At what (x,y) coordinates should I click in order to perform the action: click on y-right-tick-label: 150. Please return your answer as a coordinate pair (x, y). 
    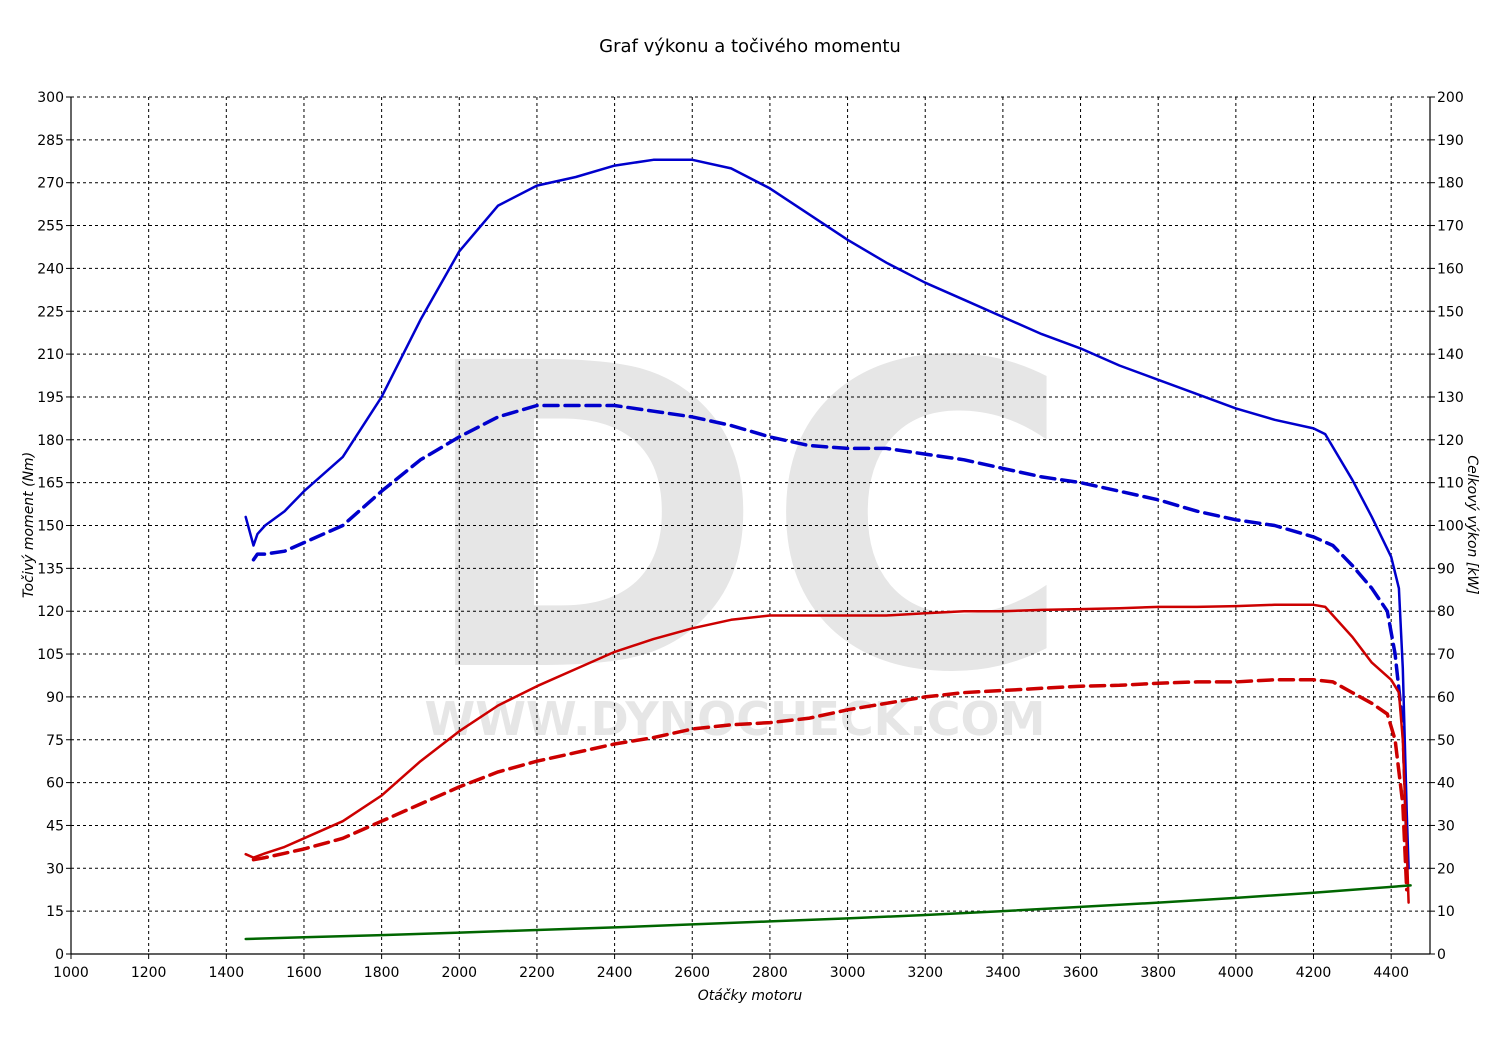
    Looking at the image, I should click on (1450, 312).